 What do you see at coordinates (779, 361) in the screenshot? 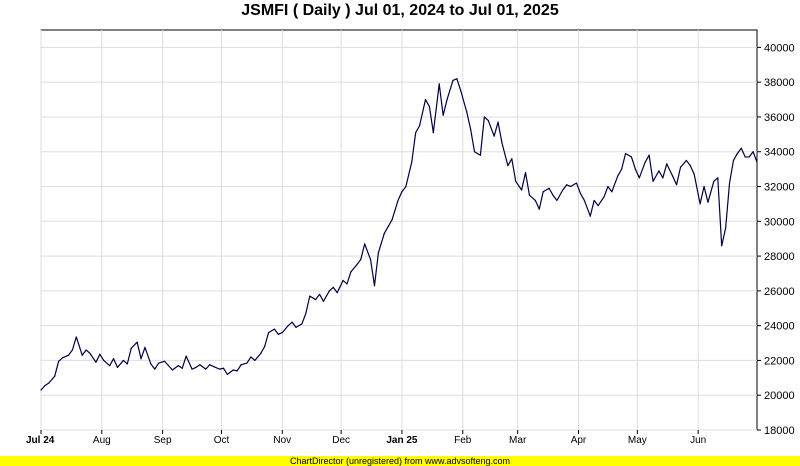
I see `y-tick-label: 22000` at bounding box center [779, 361].